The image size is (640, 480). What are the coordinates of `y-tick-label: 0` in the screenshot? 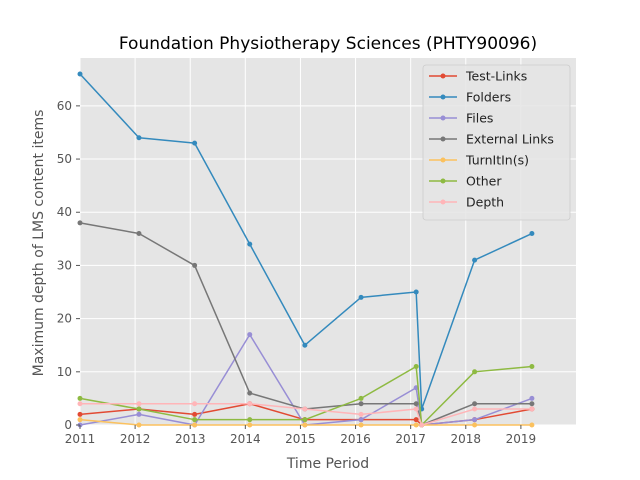 It's located at (68, 425).